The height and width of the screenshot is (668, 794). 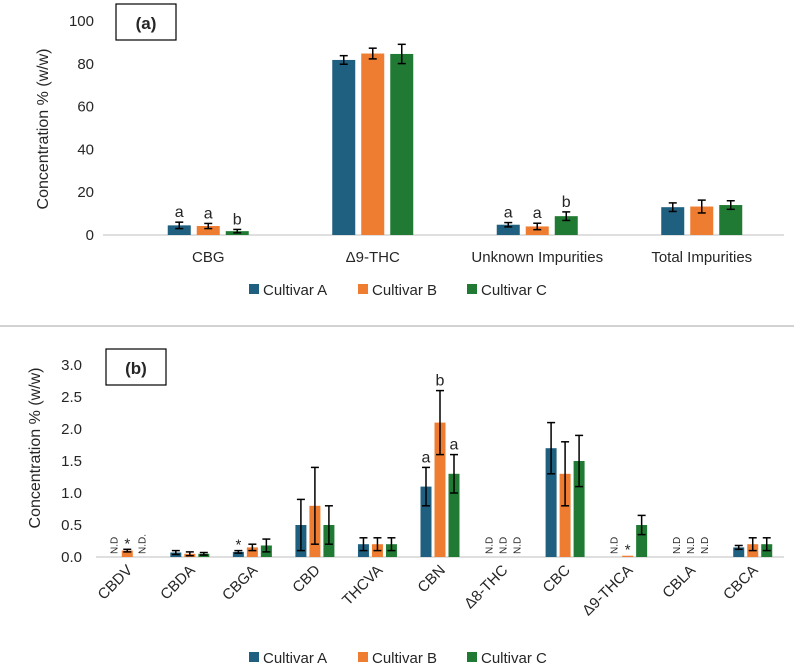 I want to click on panel-a-y-axis-label: Concentration % (w/w), so click(x=43, y=129).